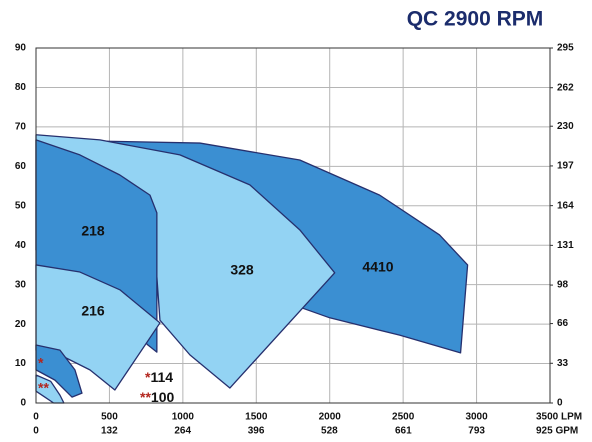 This screenshot has height=442, width=592. Describe the element at coordinates (256, 417) in the screenshot. I see `x-tick-label: 1500` at that location.